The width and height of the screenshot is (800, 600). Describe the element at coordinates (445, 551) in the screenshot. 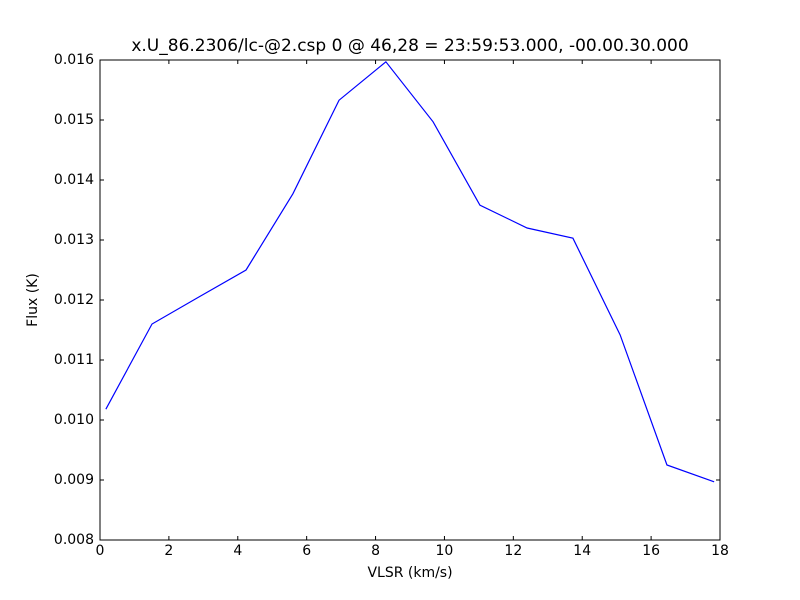

I see `x-tick-label: 10` at that location.